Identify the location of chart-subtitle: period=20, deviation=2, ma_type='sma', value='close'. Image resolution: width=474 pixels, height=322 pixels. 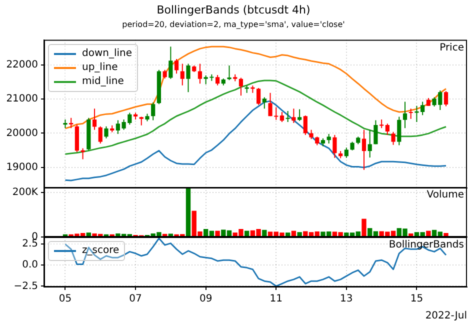
(233, 25).